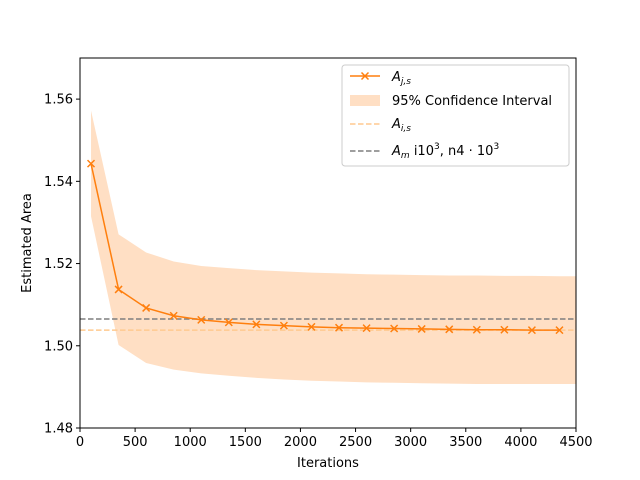 The width and height of the screenshot is (640, 480). What do you see at coordinates (355, 442) in the screenshot?
I see `x-tick-label: 2500` at bounding box center [355, 442].